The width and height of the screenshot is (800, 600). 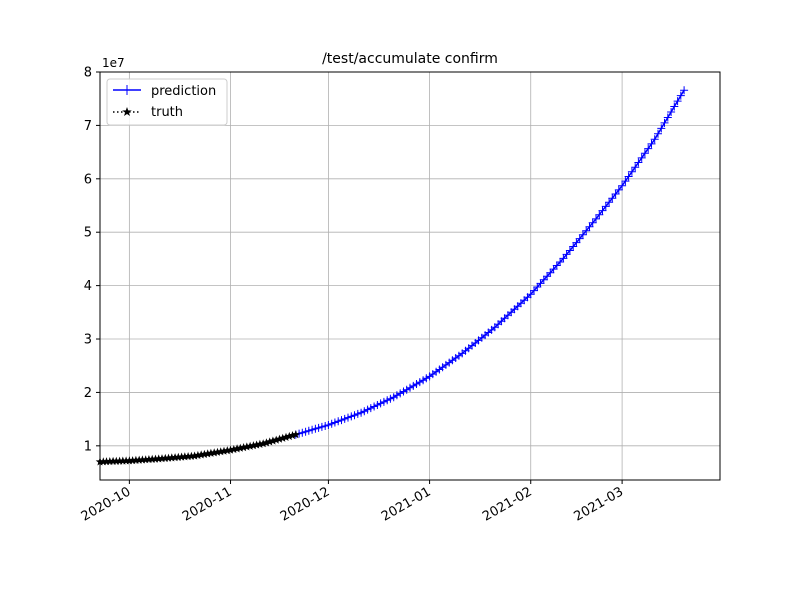 I want to click on y-tick-label: 4, so click(x=88, y=286).